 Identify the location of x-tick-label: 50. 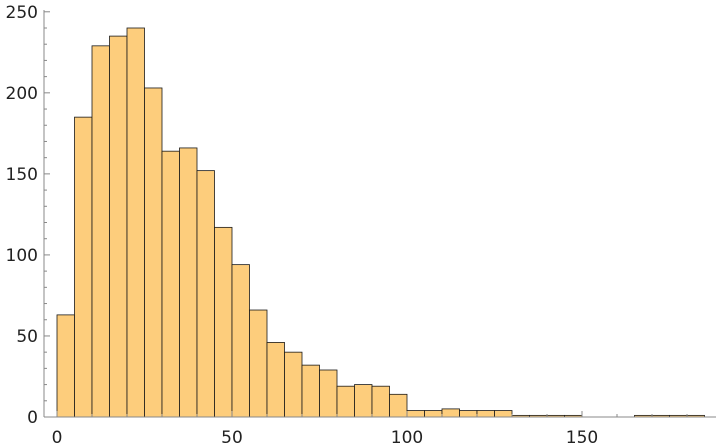
(232, 438).